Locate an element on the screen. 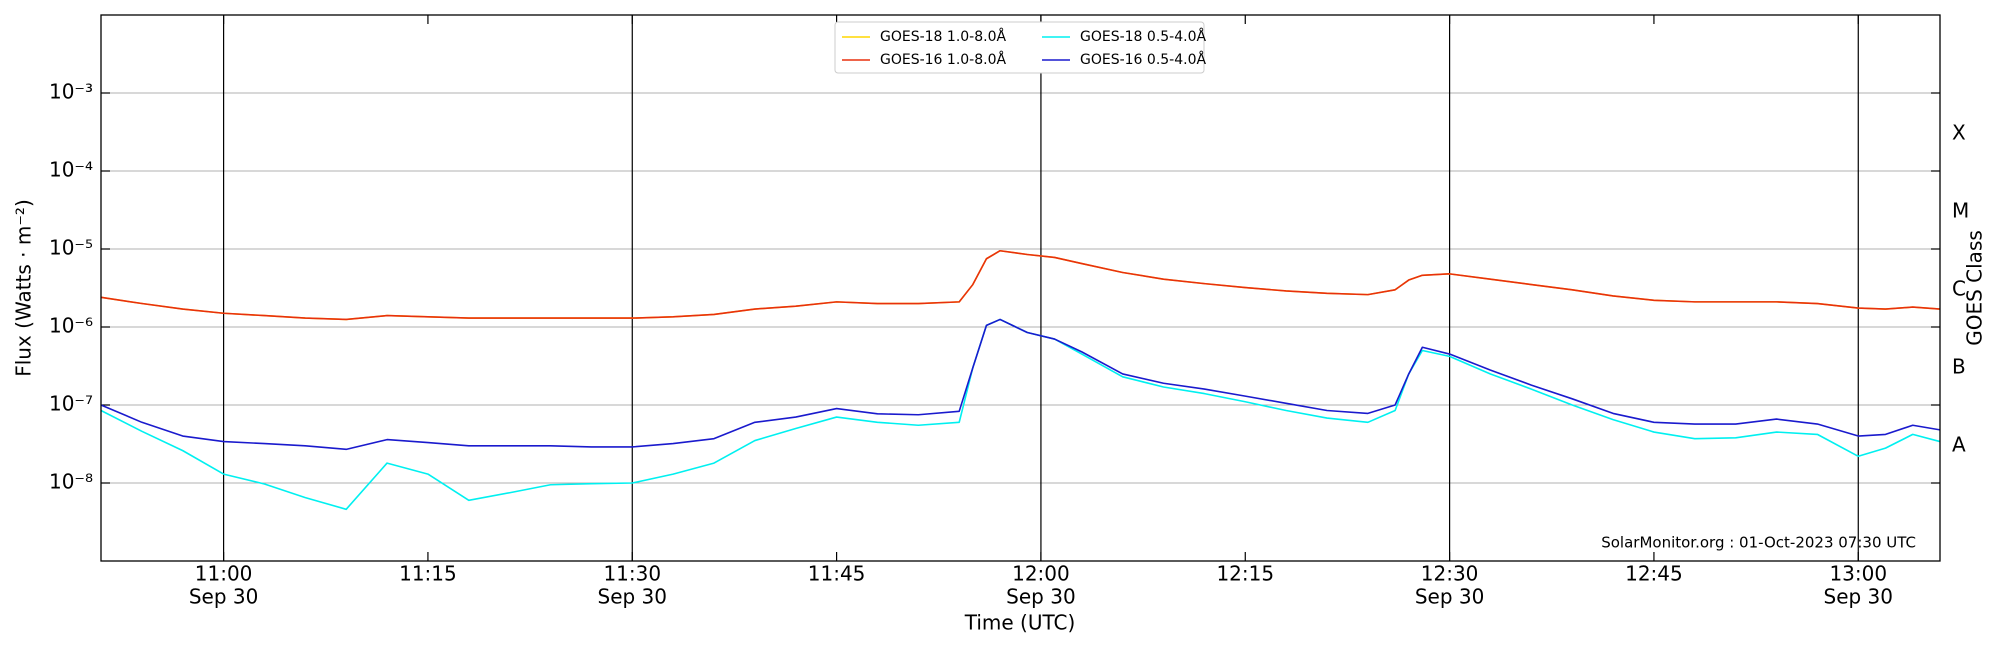  x-tick-label: 11:00 is located at coordinates (224, 574).